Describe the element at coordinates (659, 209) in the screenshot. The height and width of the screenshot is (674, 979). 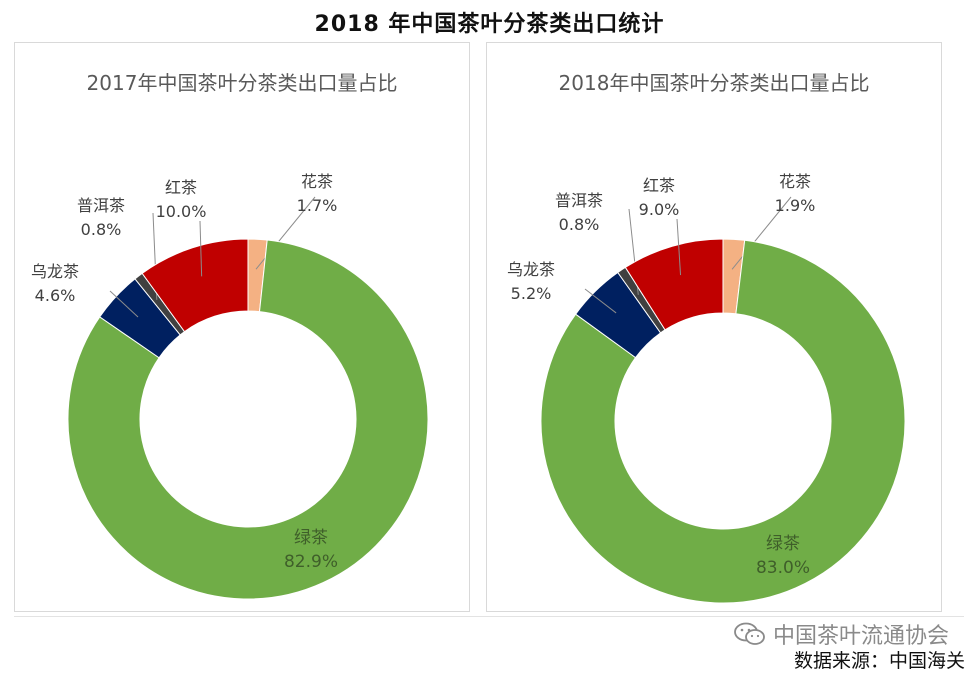
I see `label-value-black-tea: 9.0%` at that location.